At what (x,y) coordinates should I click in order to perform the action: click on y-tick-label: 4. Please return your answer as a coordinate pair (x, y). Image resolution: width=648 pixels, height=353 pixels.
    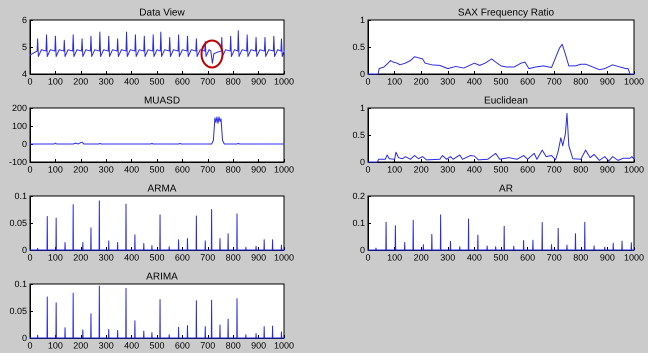
    Looking at the image, I should click on (24, 74).